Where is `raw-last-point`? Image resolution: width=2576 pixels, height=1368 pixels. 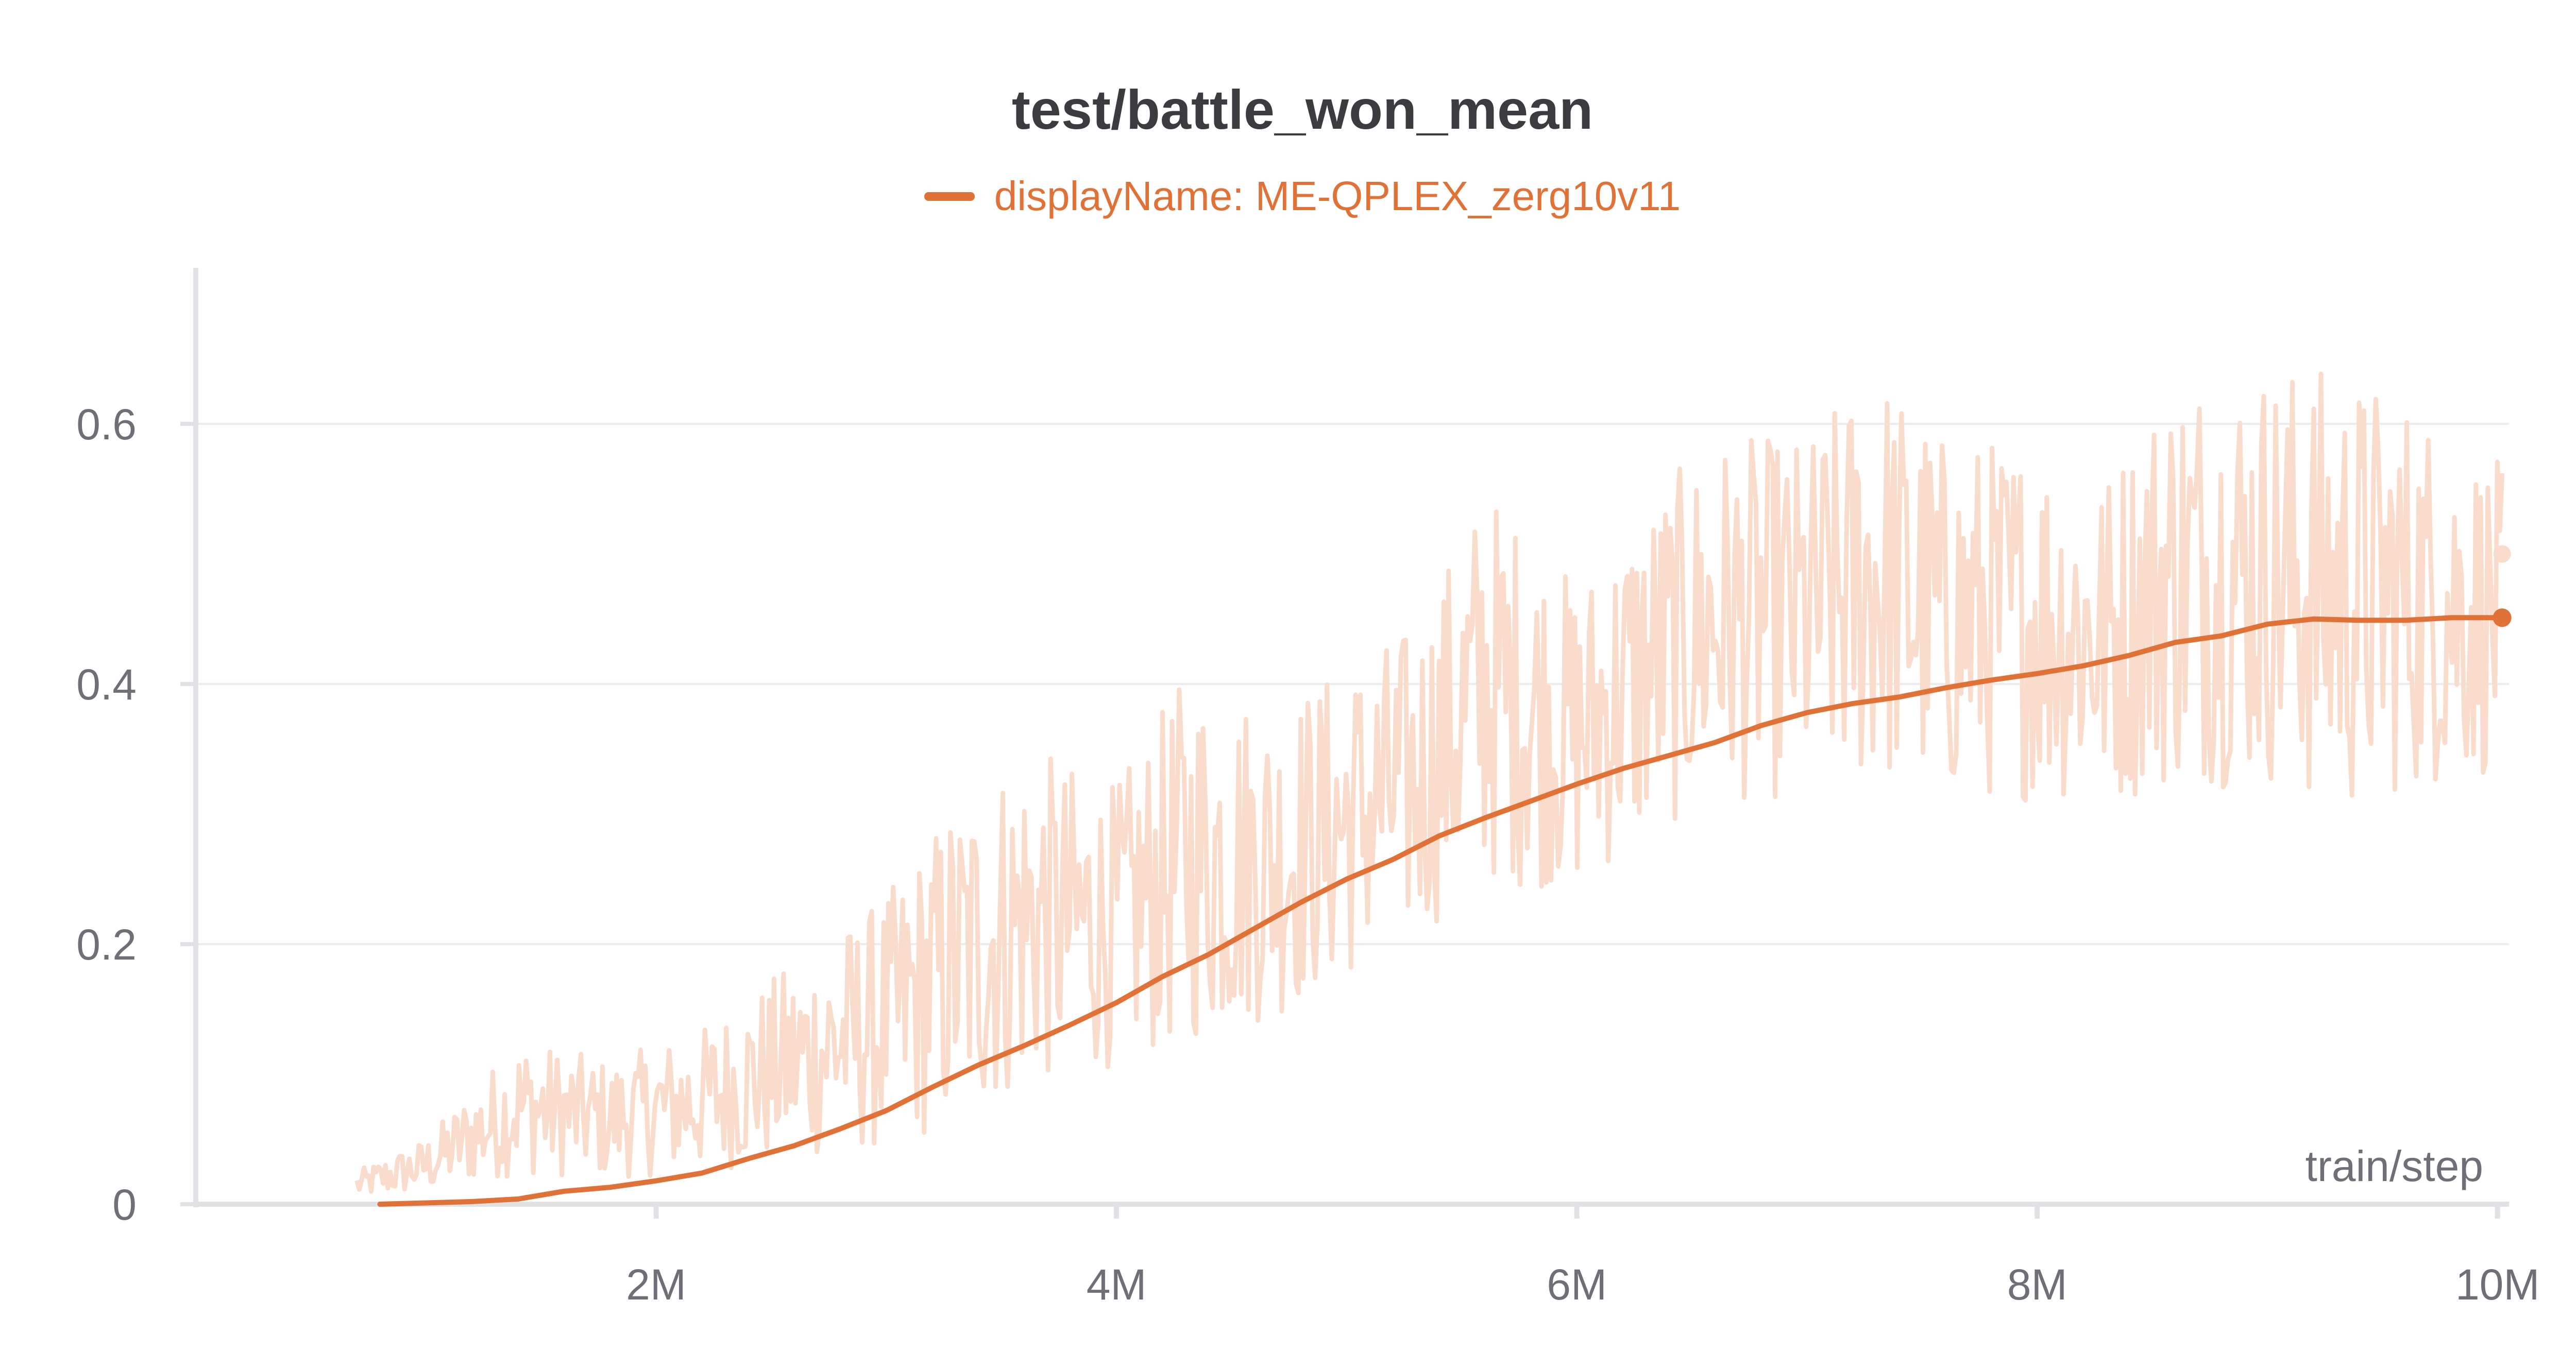
raw-last-point is located at coordinates (2502, 554).